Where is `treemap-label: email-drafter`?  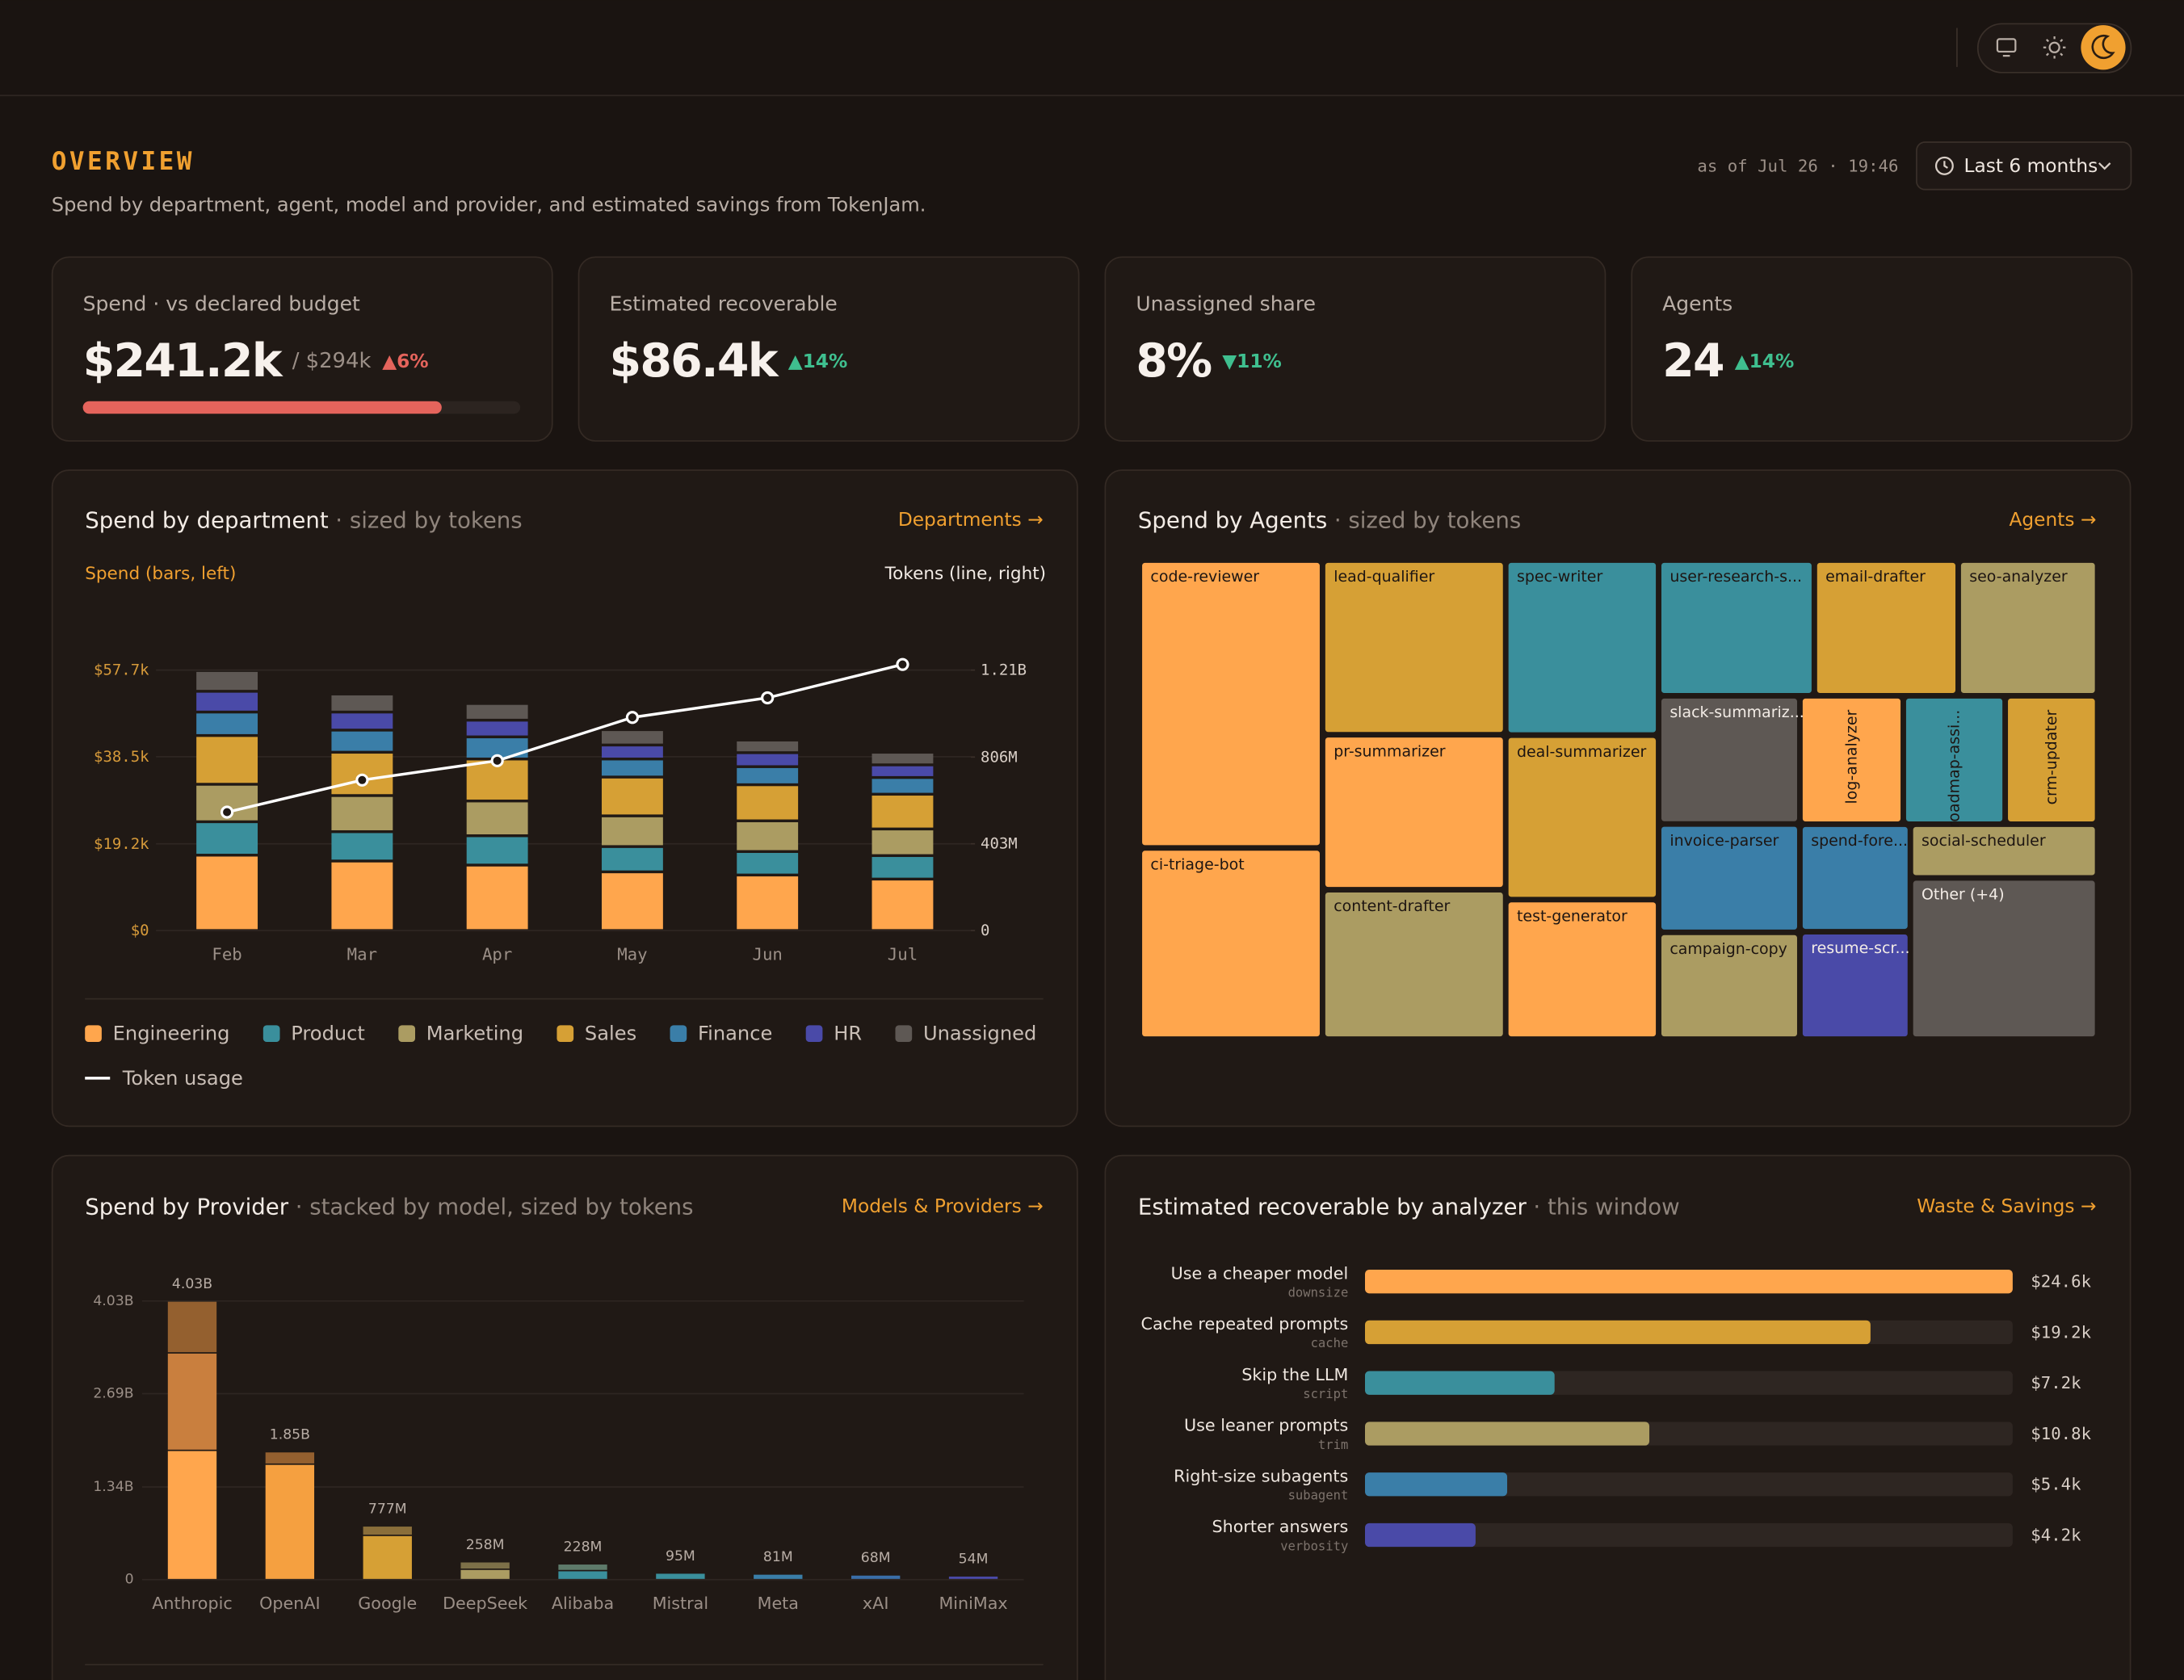 treemap-label: email-drafter is located at coordinates (1876, 577).